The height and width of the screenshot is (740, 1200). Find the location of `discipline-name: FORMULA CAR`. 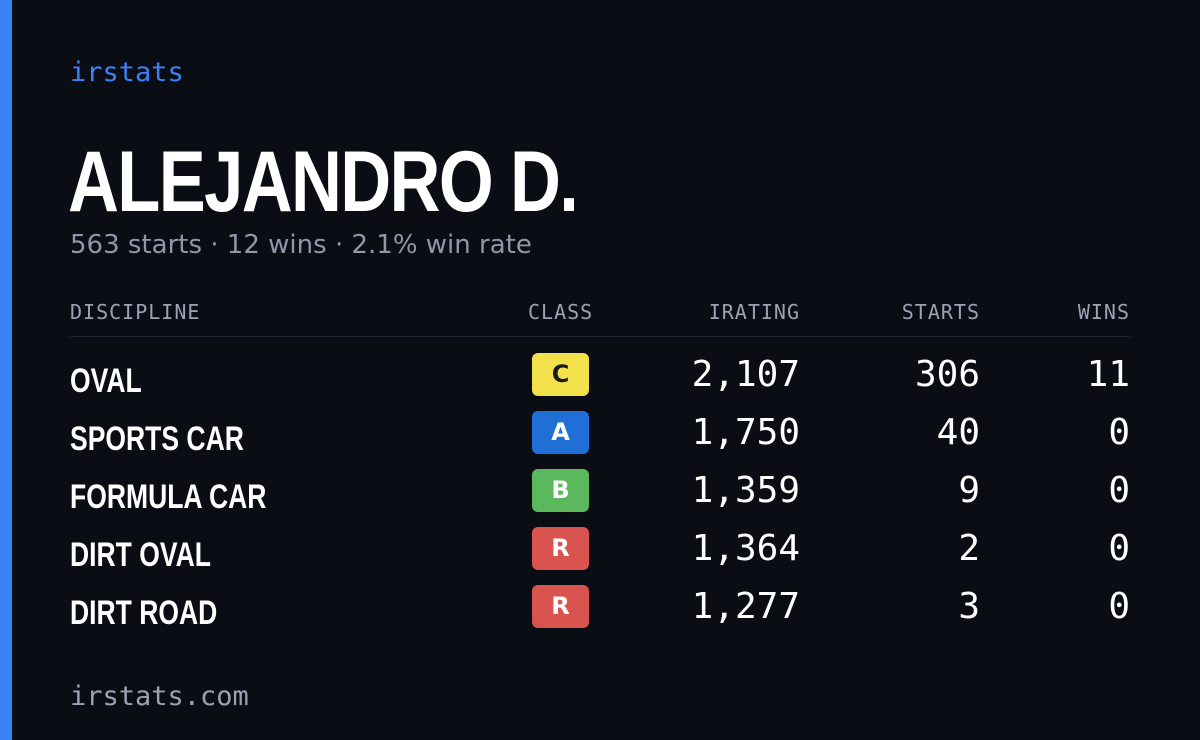

discipline-name: FORMULA CAR is located at coordinates (168, 497).